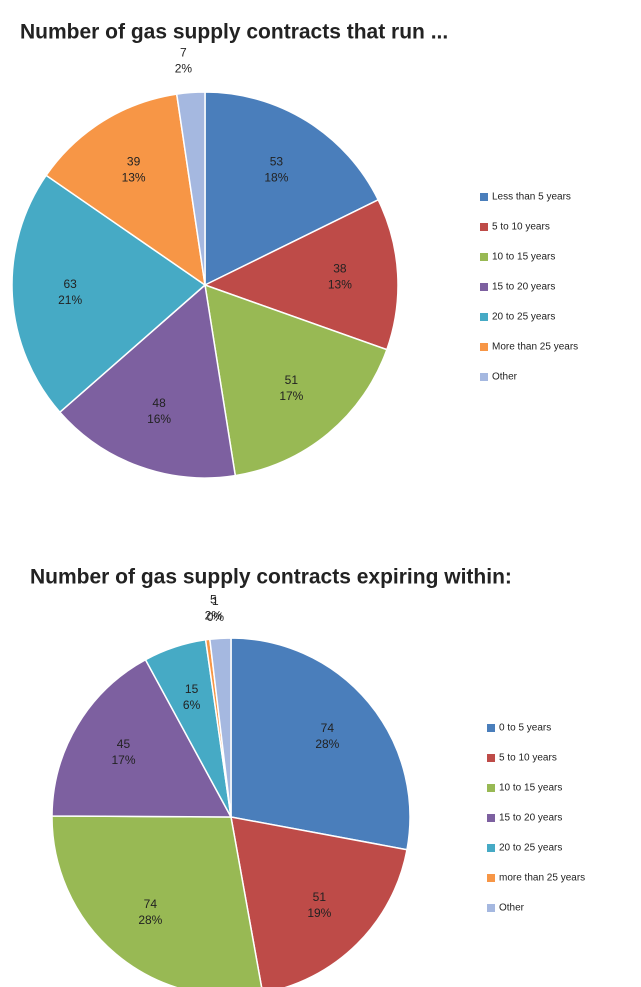 Image resolution: width=641 pixels, height=987 pixels. Describe the element at coordinates (134, 161) in the screenshot. I see `data-label: 39` at that location.